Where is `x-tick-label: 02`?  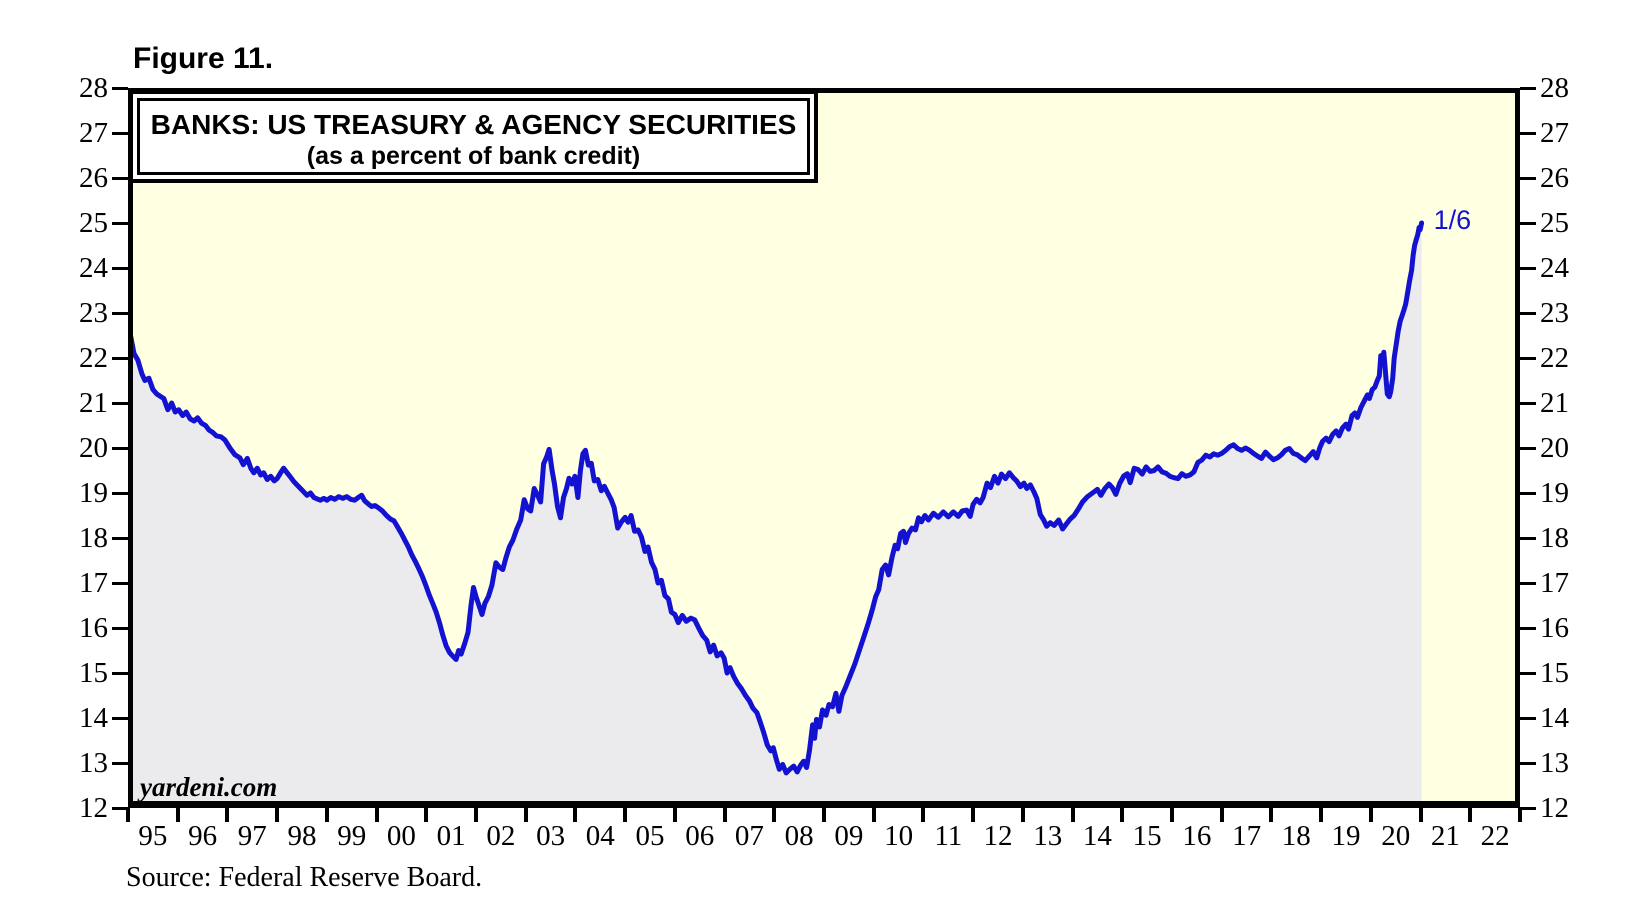
x-tick-label: 02 is located at coordinates (501, 836).